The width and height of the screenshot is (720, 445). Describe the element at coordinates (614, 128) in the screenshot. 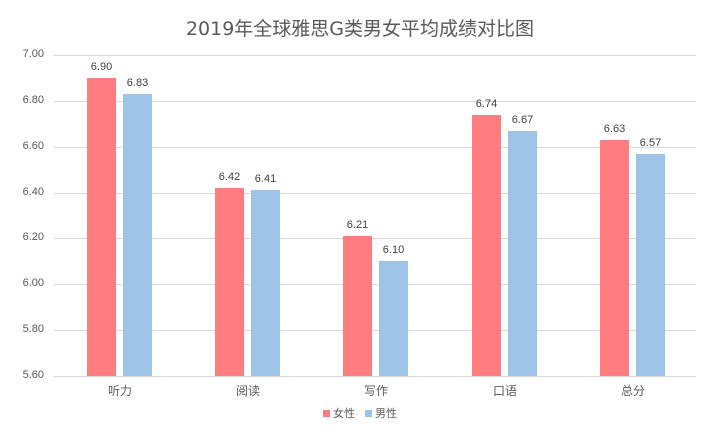

I see `data-label: 6.63` at that location.